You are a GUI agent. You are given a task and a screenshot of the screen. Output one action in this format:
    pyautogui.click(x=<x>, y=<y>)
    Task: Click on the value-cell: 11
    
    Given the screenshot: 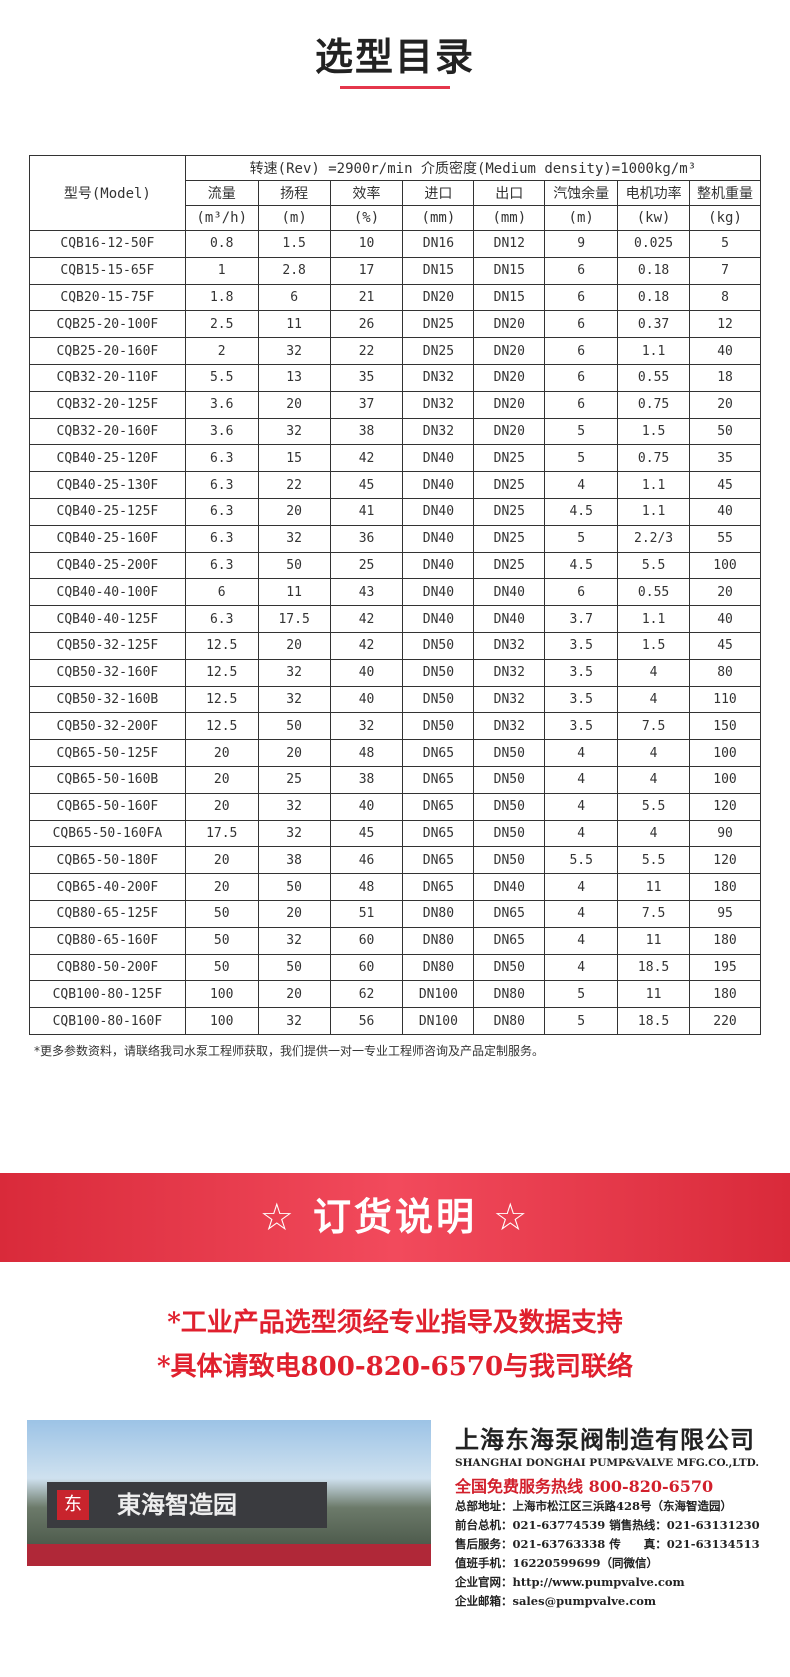 What is the action you would take?
    pyautogui.click(x=654, y=994)
    